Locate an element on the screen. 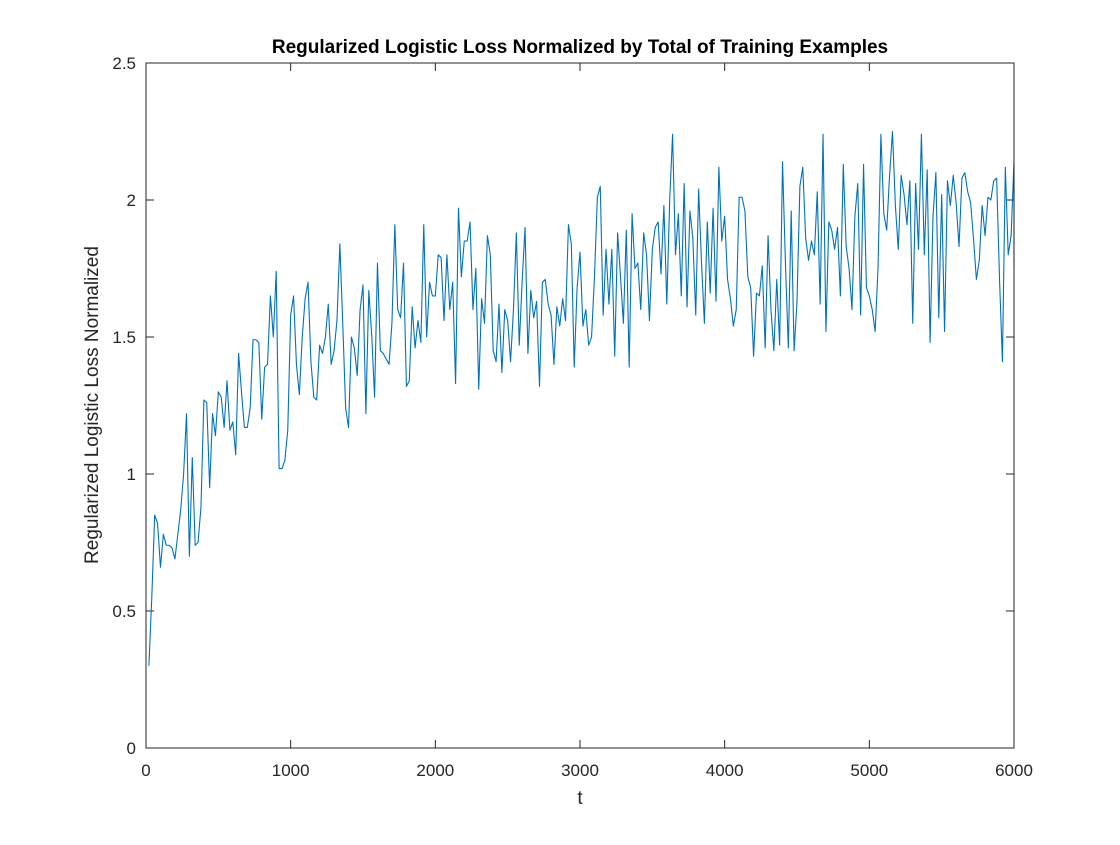 This screenshot has width=1120, height=845. y-axis-title: Regularized Logistic Loss Normalized is located at coordinates (92, 405).